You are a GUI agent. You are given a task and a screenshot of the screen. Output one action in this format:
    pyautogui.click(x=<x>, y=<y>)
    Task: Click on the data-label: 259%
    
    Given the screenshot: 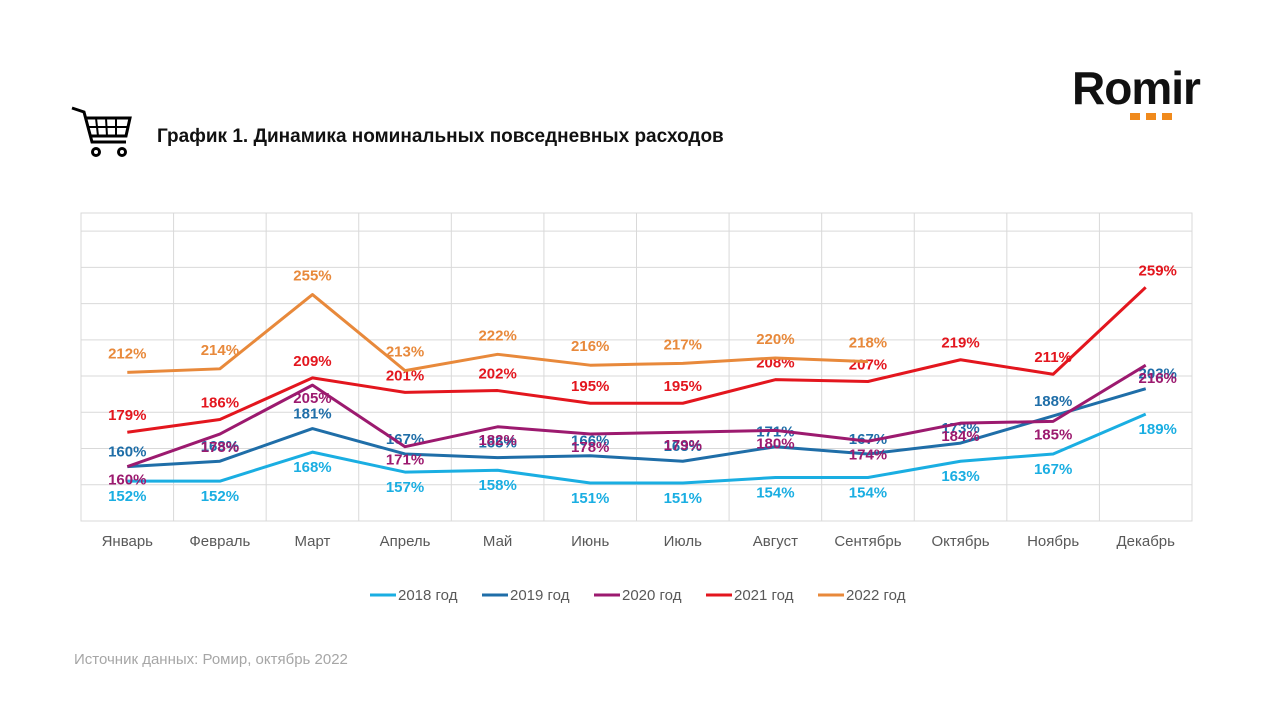 What is the action you would take?
    pyautogui.click(x=1158, y=270)
    